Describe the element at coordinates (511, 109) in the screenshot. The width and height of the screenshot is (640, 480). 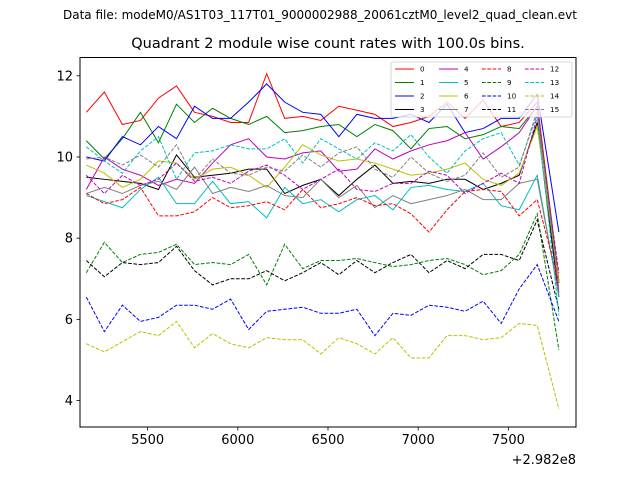
I see `legend-label-11: 11` at that location.